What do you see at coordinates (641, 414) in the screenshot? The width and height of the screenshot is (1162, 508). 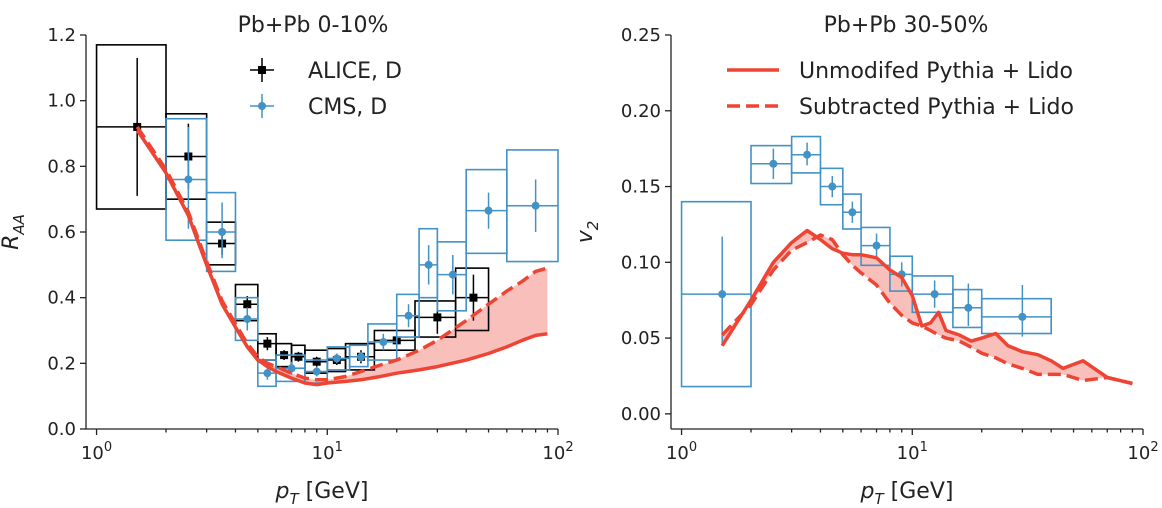 I see `y-tick-label: 0.00` at bounding box center [641, 414].